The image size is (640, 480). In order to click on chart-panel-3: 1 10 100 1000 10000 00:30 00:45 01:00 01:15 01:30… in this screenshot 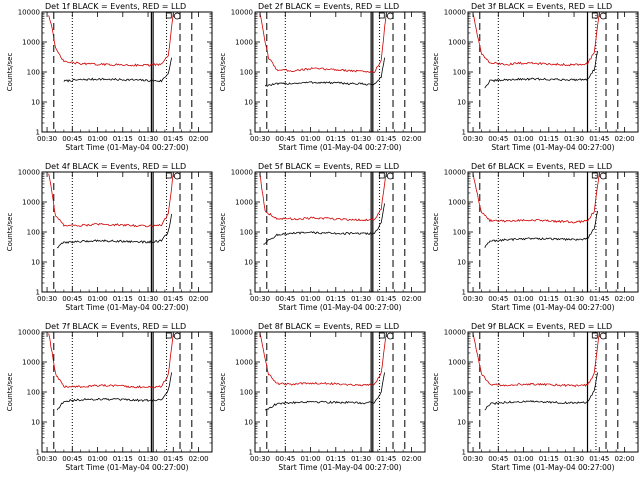, I will do `click(535, 77)`.